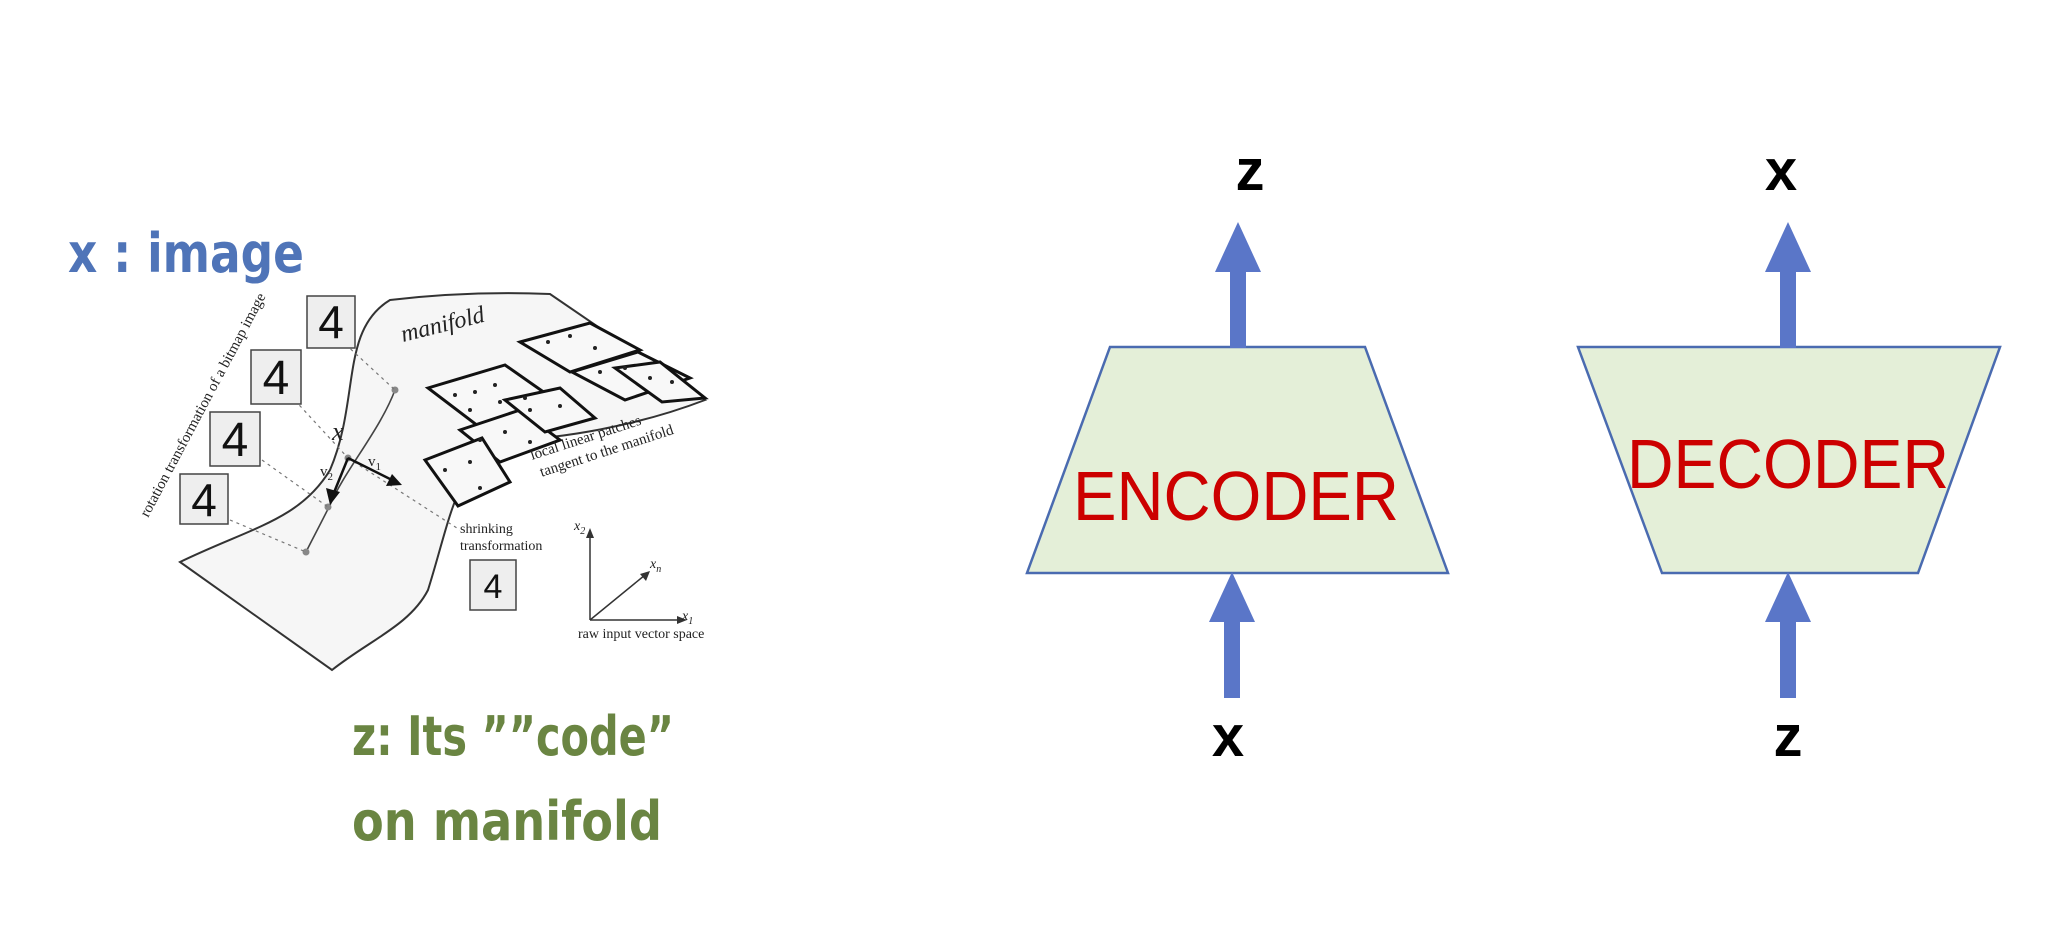 The image size is (2072, 941). I want to click on z-code-label-line2: on manifold, so click(507, 821).